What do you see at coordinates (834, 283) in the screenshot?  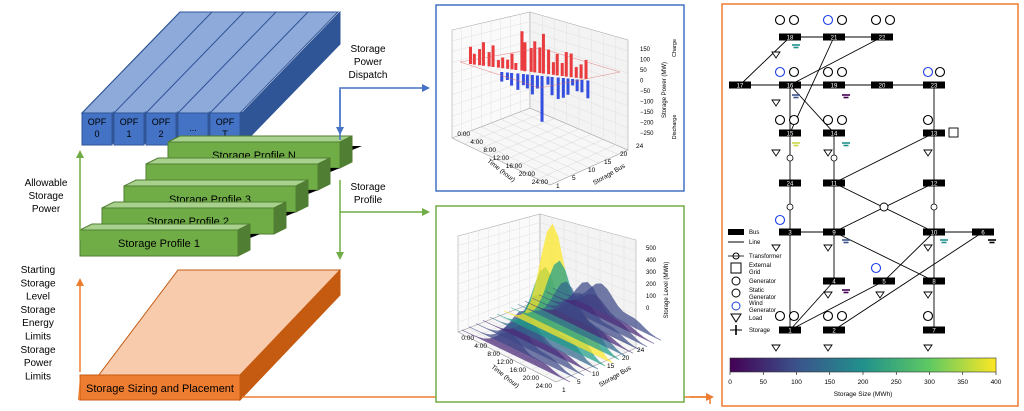 I see `network-bus-label: 4` at bounding box center [834, 283].